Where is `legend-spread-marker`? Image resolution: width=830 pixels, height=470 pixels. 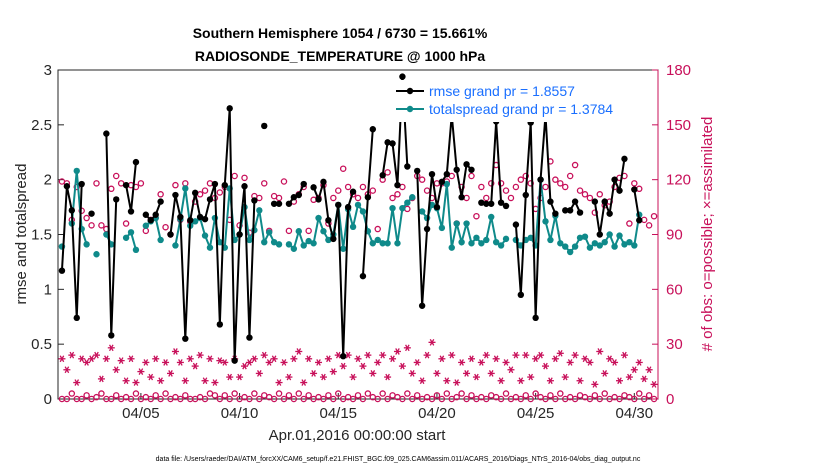
legend-spread-marker is located at coordinates (410, 109).